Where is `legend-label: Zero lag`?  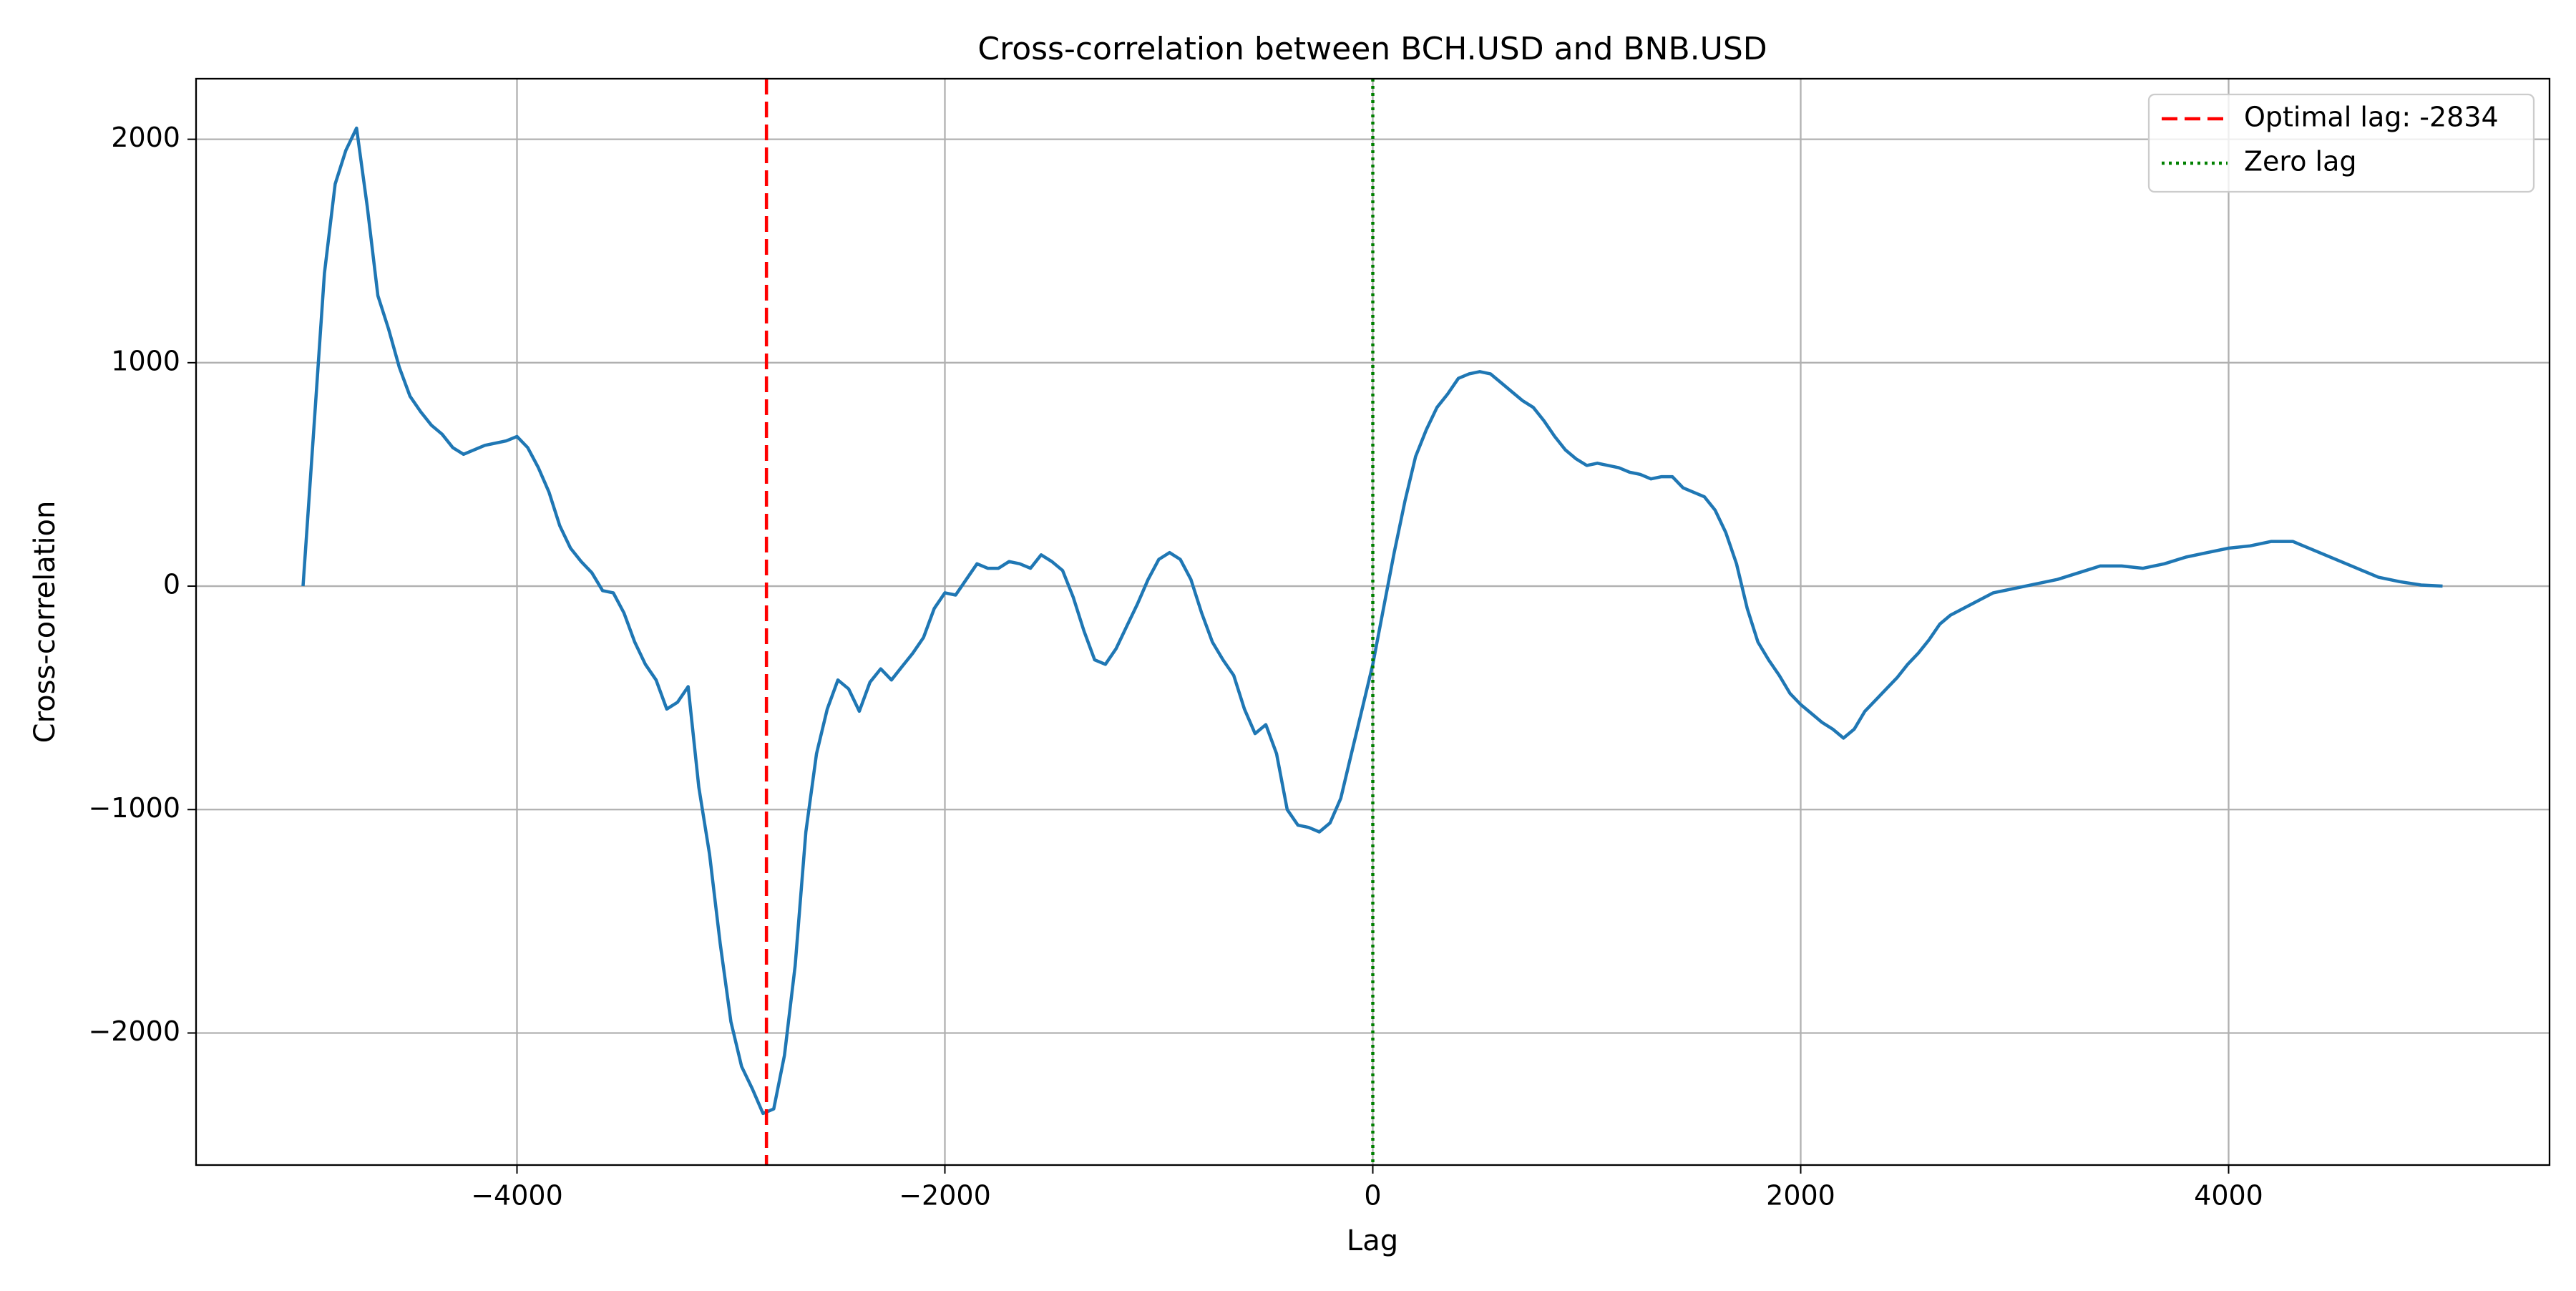
legend-label: Zero lag is located at coordinates (2300, 161).